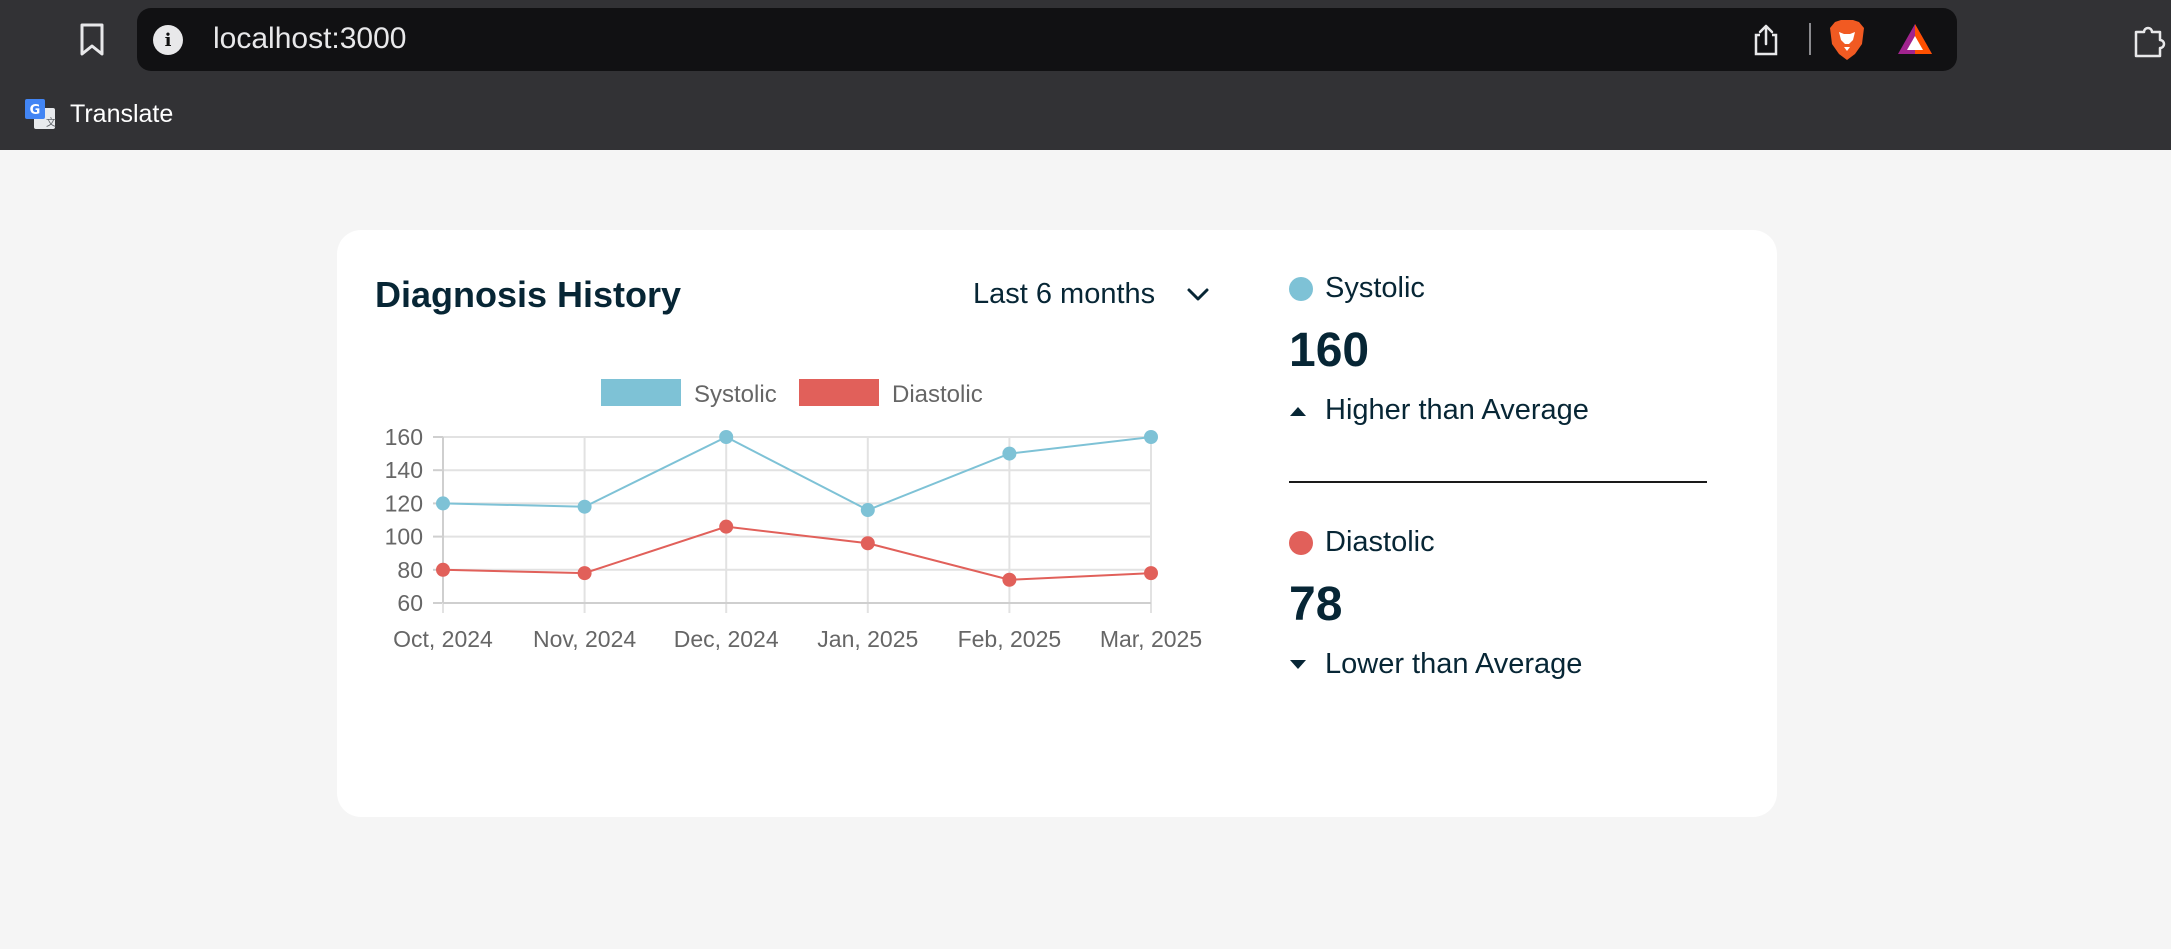  What do you see at coordinates (1915, 40) in the screenshot?
I see `brave-rewards-icon` at bounding box center [1915, 40].